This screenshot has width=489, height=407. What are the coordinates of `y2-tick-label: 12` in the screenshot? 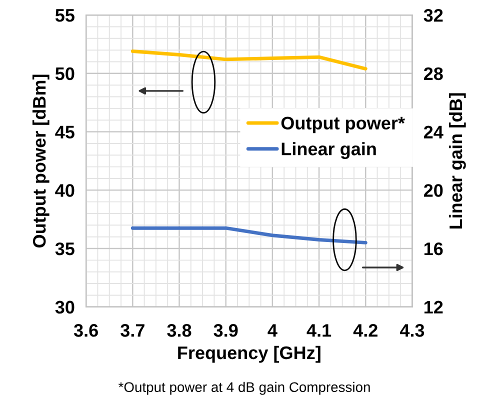 It's located at (433, 307).